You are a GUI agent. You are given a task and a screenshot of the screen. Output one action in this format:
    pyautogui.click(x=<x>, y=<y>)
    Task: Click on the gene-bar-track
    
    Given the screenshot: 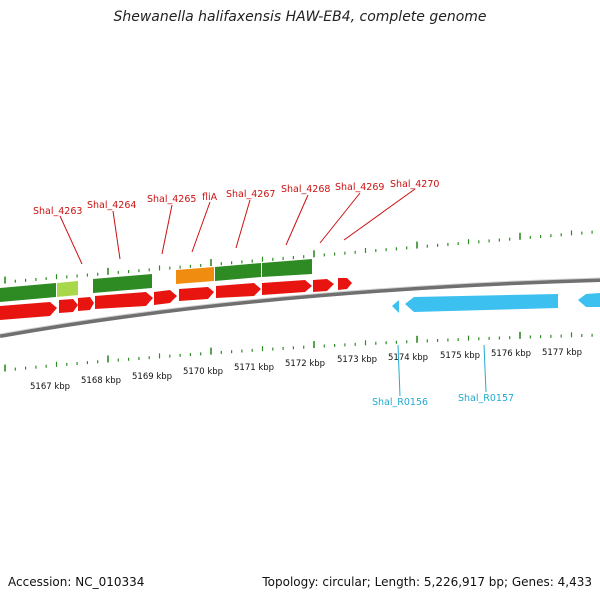 What is the action you would take?
    pyautogui.click(x=156, y=280)
    